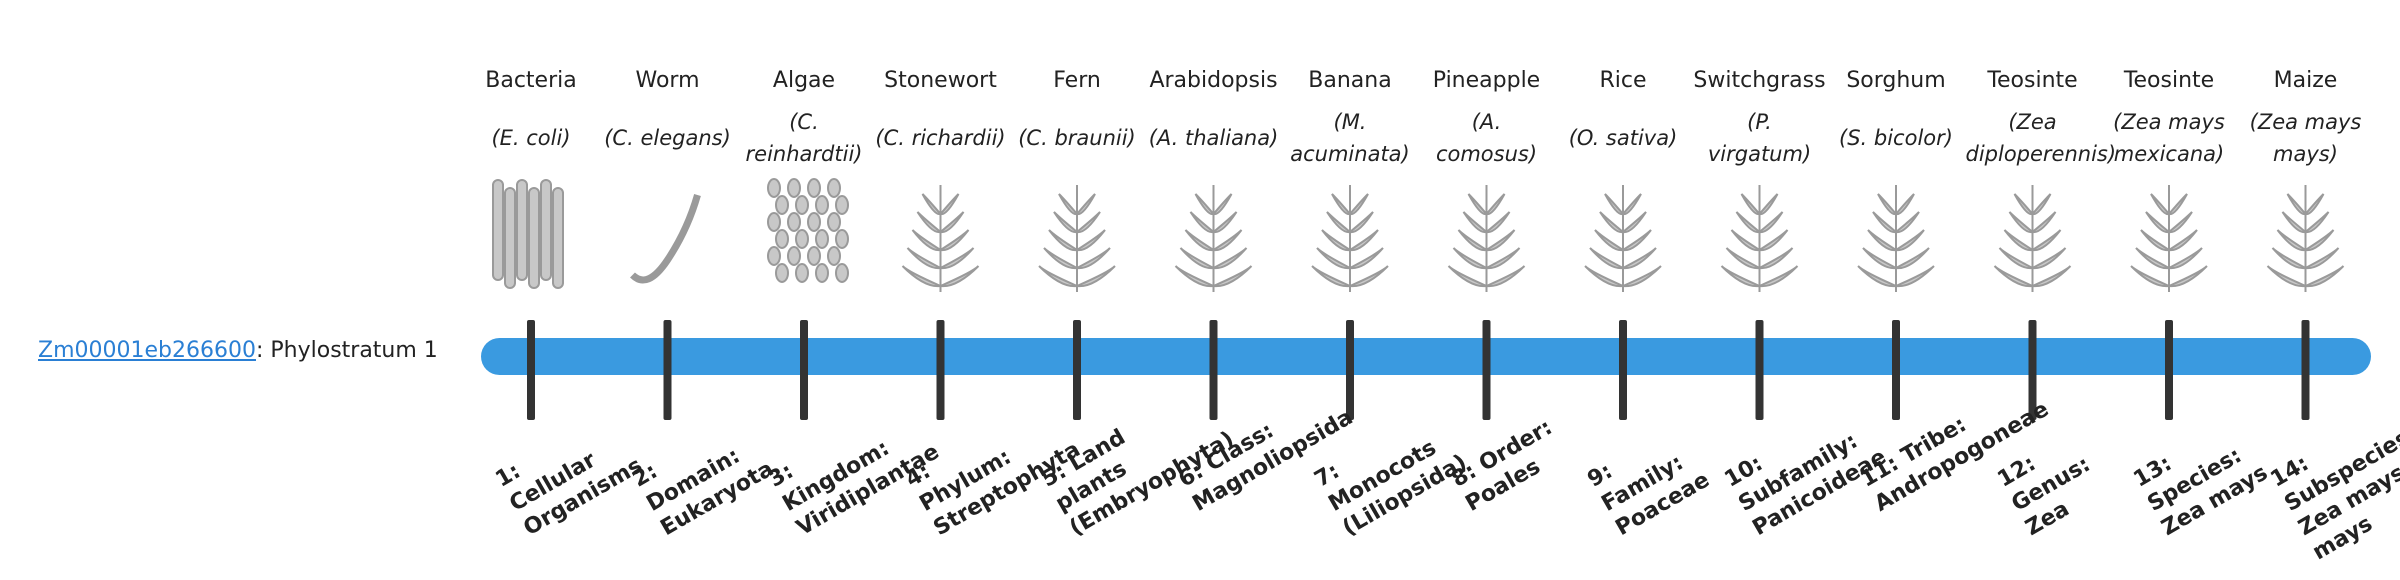  Describe the element at coordinates (1350, 138) in the screenshot. I see `species-name: (M. acuminata)` at that location.